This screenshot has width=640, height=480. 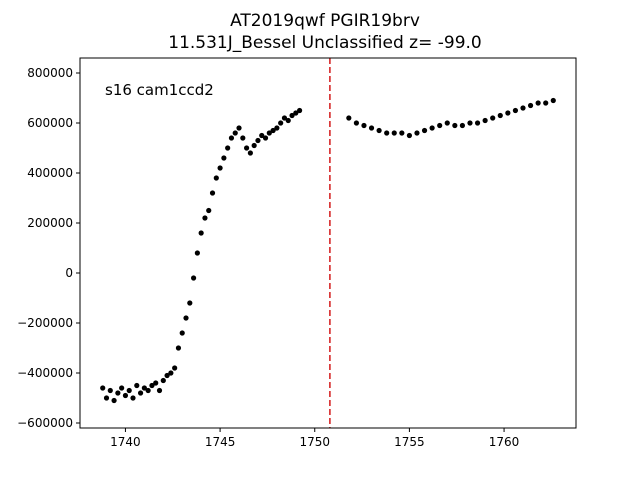 What do you see at coordinates (220, 442) in the screenshot?
I see `x-tick-label: 1745` at bounding box center [220, 442].